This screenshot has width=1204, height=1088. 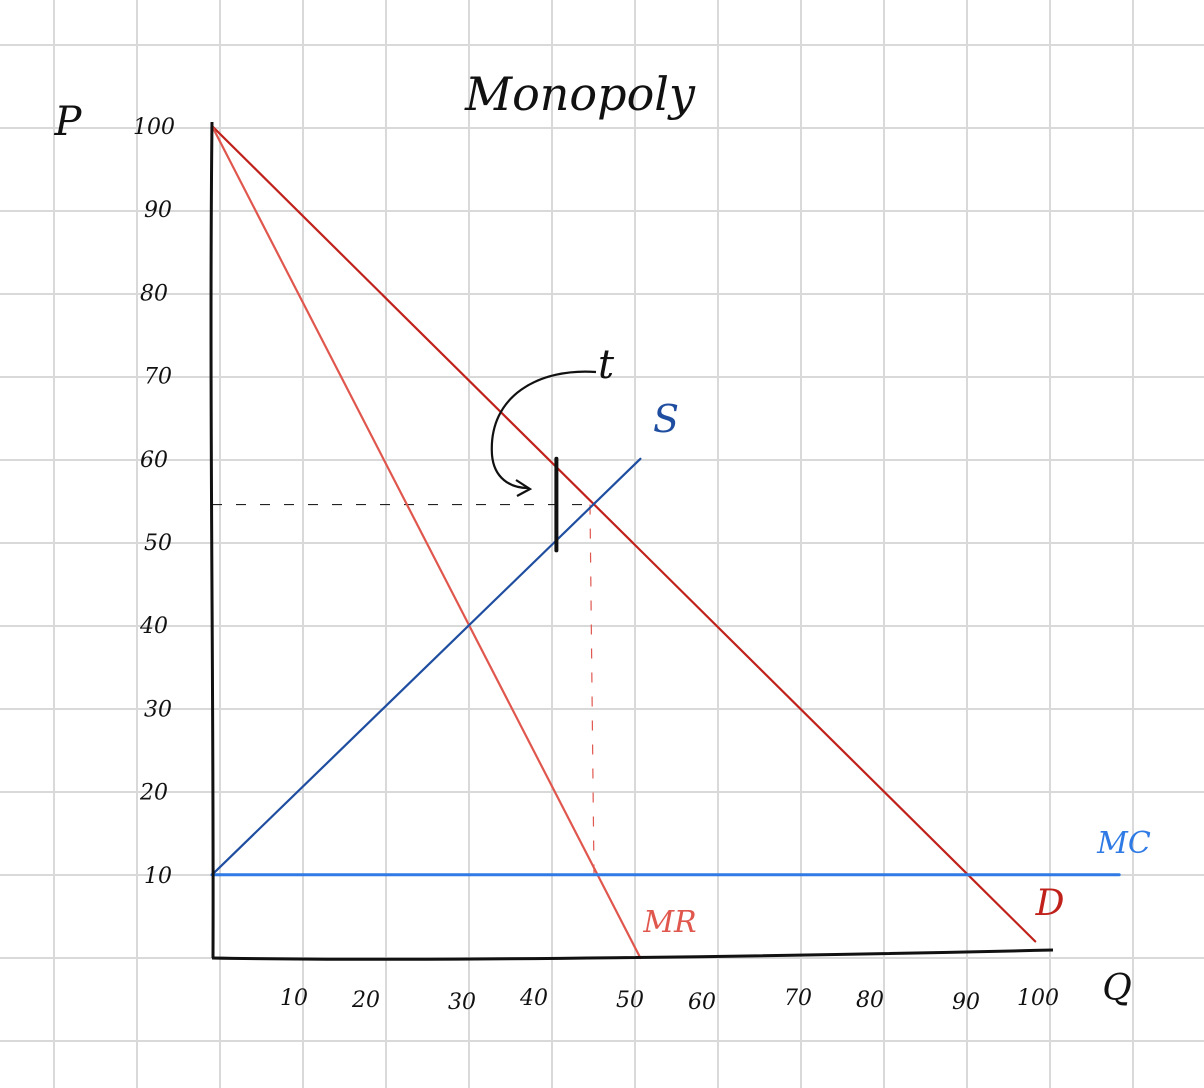 What do you see at coordinates (1050, 903) in the screenshot?
I see `series-label-d: D` at bounding box center [1050, 903].